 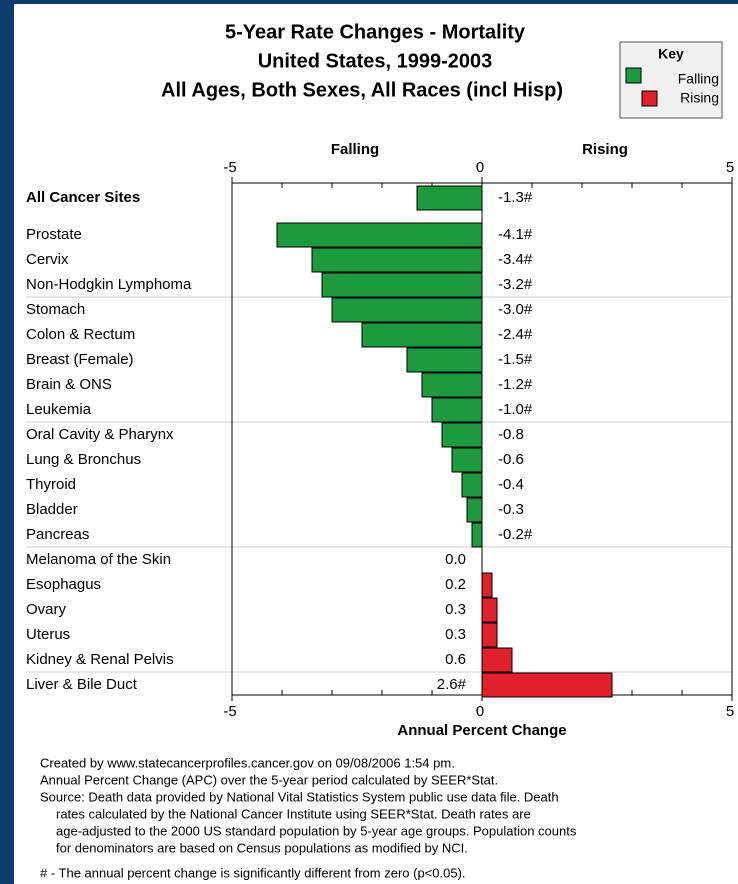 I want to click on category-label: Pancreas, so click(x=57, y=534).